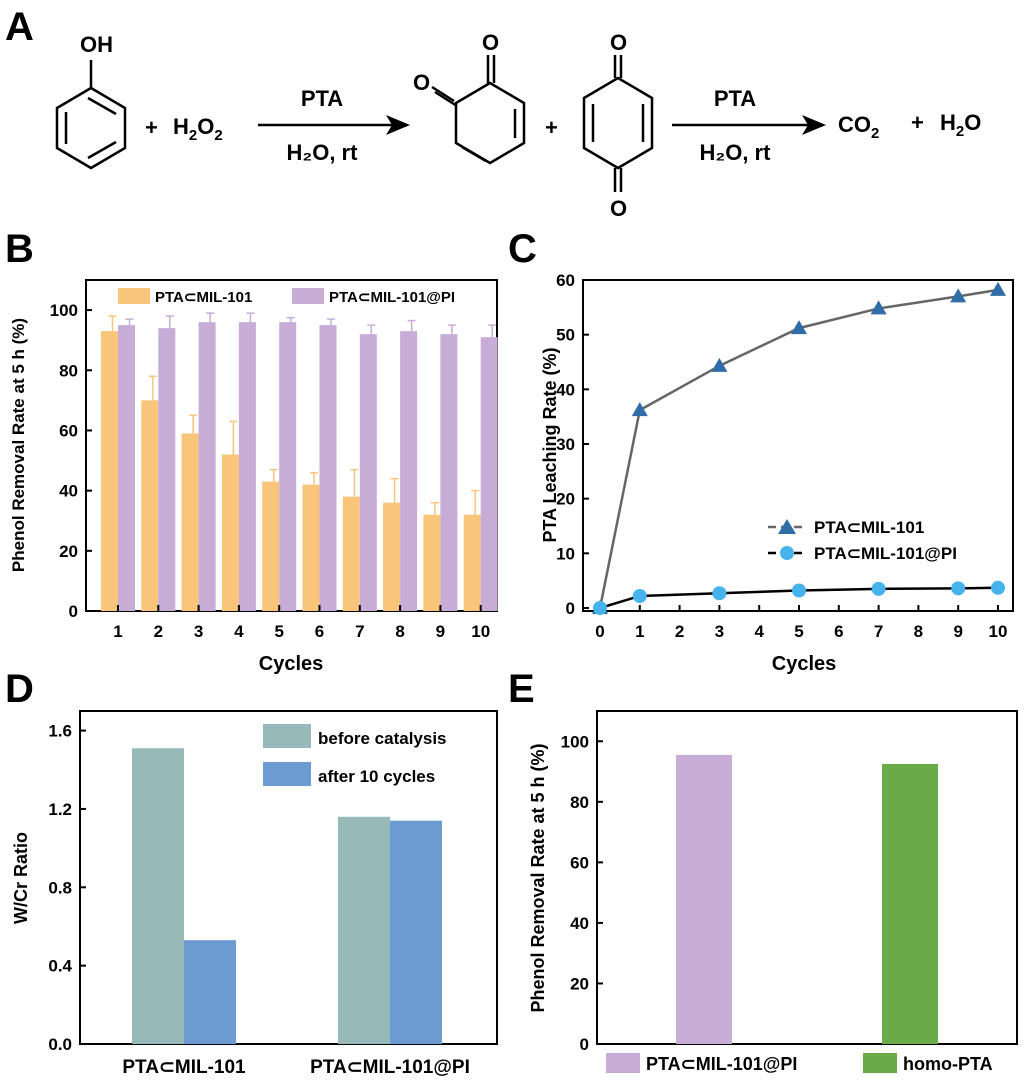  Describe the element at coordinates (565, 553) in the screenshot. I see `y-tick-label: 10` at that location.